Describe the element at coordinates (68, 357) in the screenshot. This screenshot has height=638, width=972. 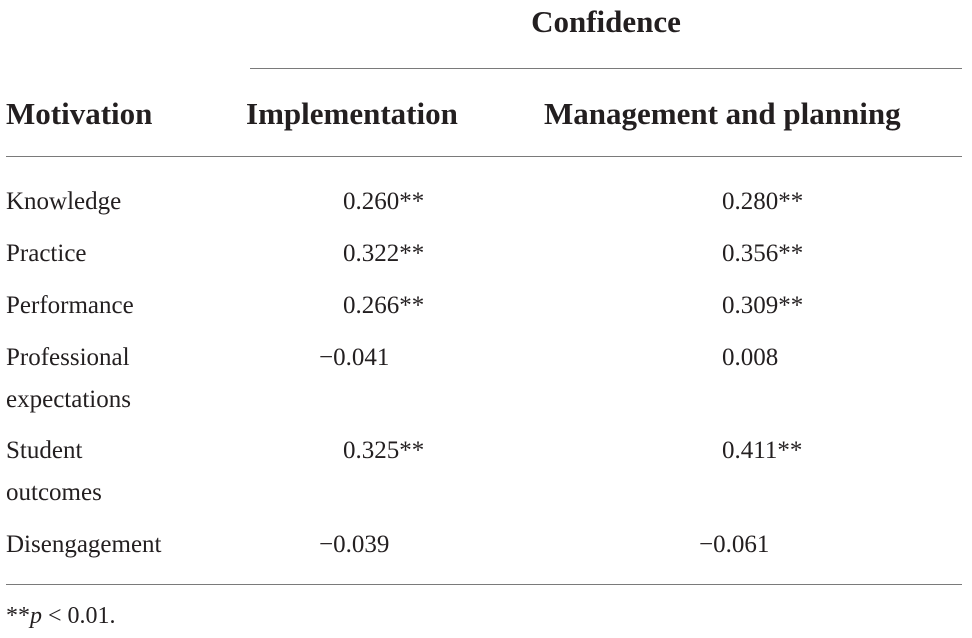
I see `row-label: Professional` at that location.